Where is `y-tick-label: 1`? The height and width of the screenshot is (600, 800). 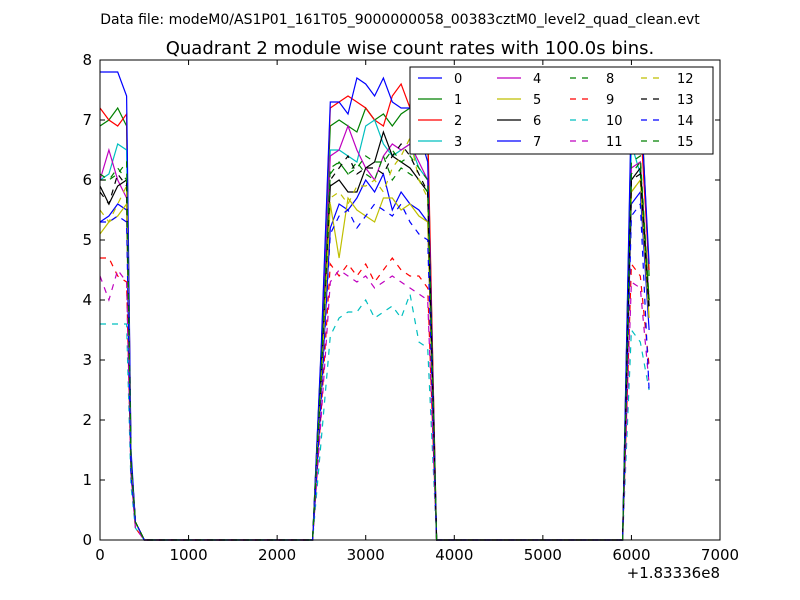 y-tick-label: 1 is located at coordinates (87, 480).